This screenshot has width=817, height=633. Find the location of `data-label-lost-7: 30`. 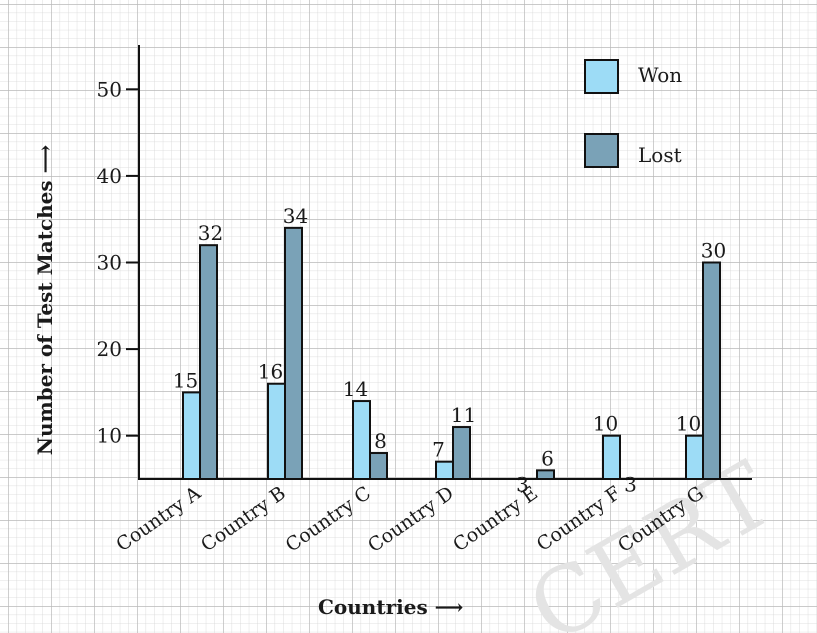

data-label-lost-7: 30 is located at coordinates (713, 251).